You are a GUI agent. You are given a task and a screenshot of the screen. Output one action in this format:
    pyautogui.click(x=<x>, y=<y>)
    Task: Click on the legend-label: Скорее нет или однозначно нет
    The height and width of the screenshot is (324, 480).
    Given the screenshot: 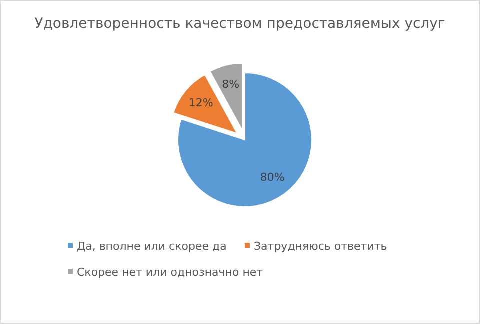 What is the action you would take?
    pyautogui.click(x=170, y=273)
    